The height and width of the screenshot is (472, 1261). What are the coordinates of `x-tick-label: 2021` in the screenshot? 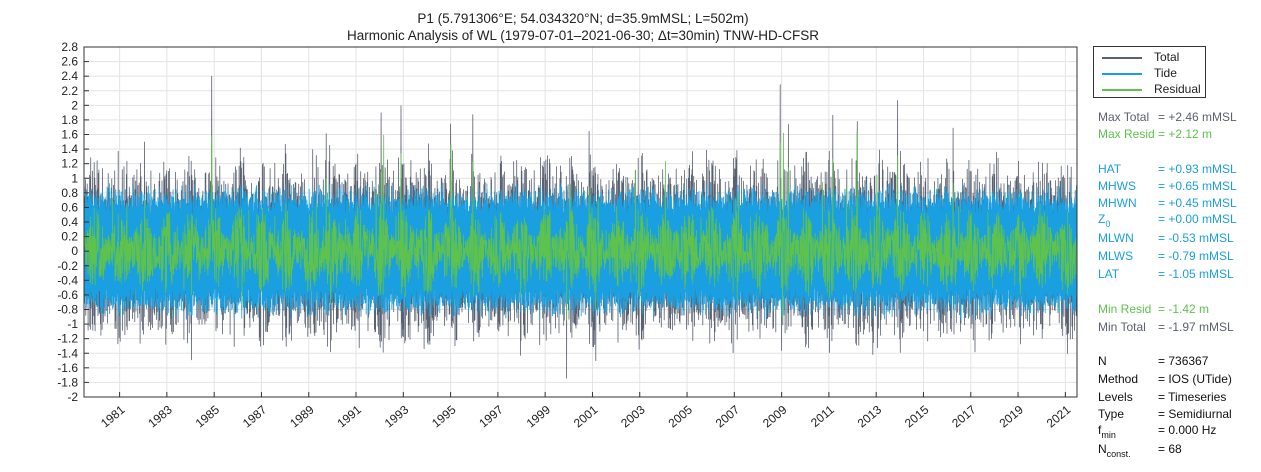 It's located at (1059, 416).